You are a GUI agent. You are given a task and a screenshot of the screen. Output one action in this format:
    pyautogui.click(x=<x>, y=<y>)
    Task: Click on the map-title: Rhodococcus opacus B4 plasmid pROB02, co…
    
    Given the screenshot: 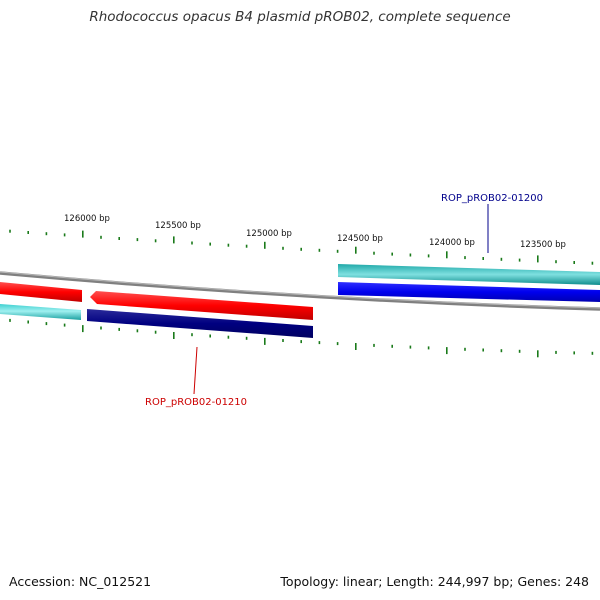 What is the action you would take?
    pyautogui.click(x=300, y=17)
    